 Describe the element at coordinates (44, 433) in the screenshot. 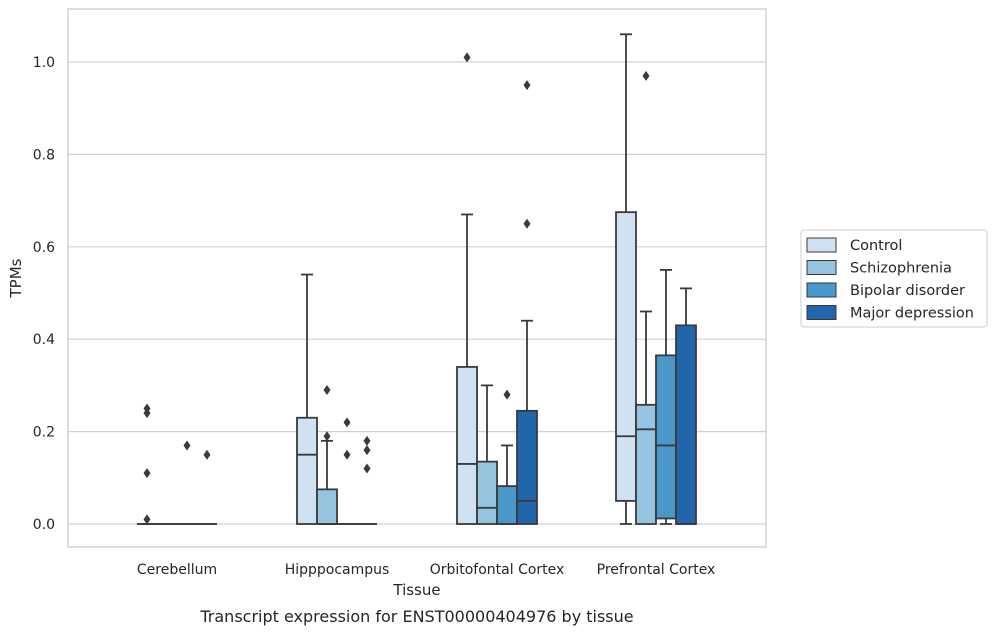

I see `y-tick-label: 0.2` at that location.